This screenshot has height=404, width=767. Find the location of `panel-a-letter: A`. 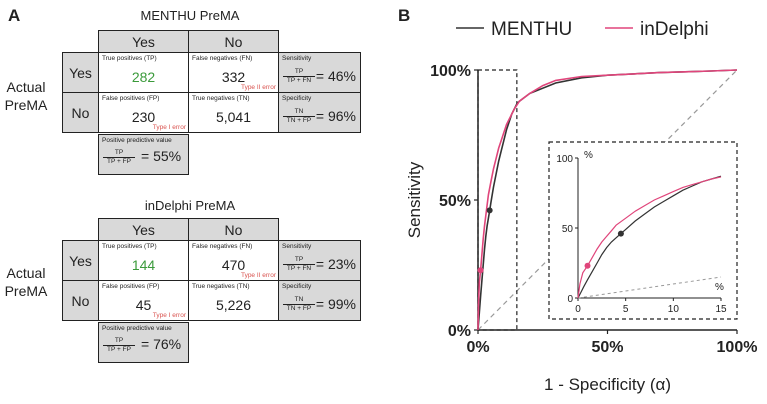

panel-a-letter: A is located at coordinates (14, 15).